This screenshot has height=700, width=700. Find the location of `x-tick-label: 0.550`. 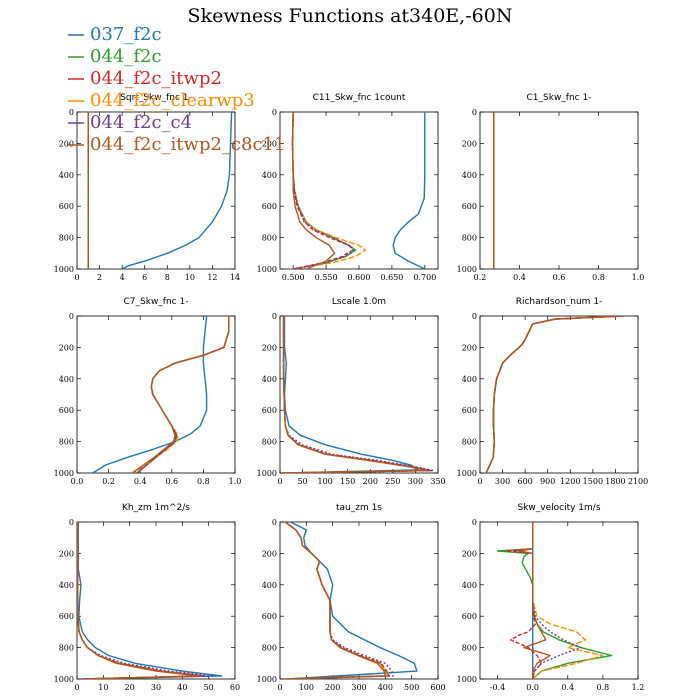

x-tick-label: 0.550 is located at coordinates (326, 277).